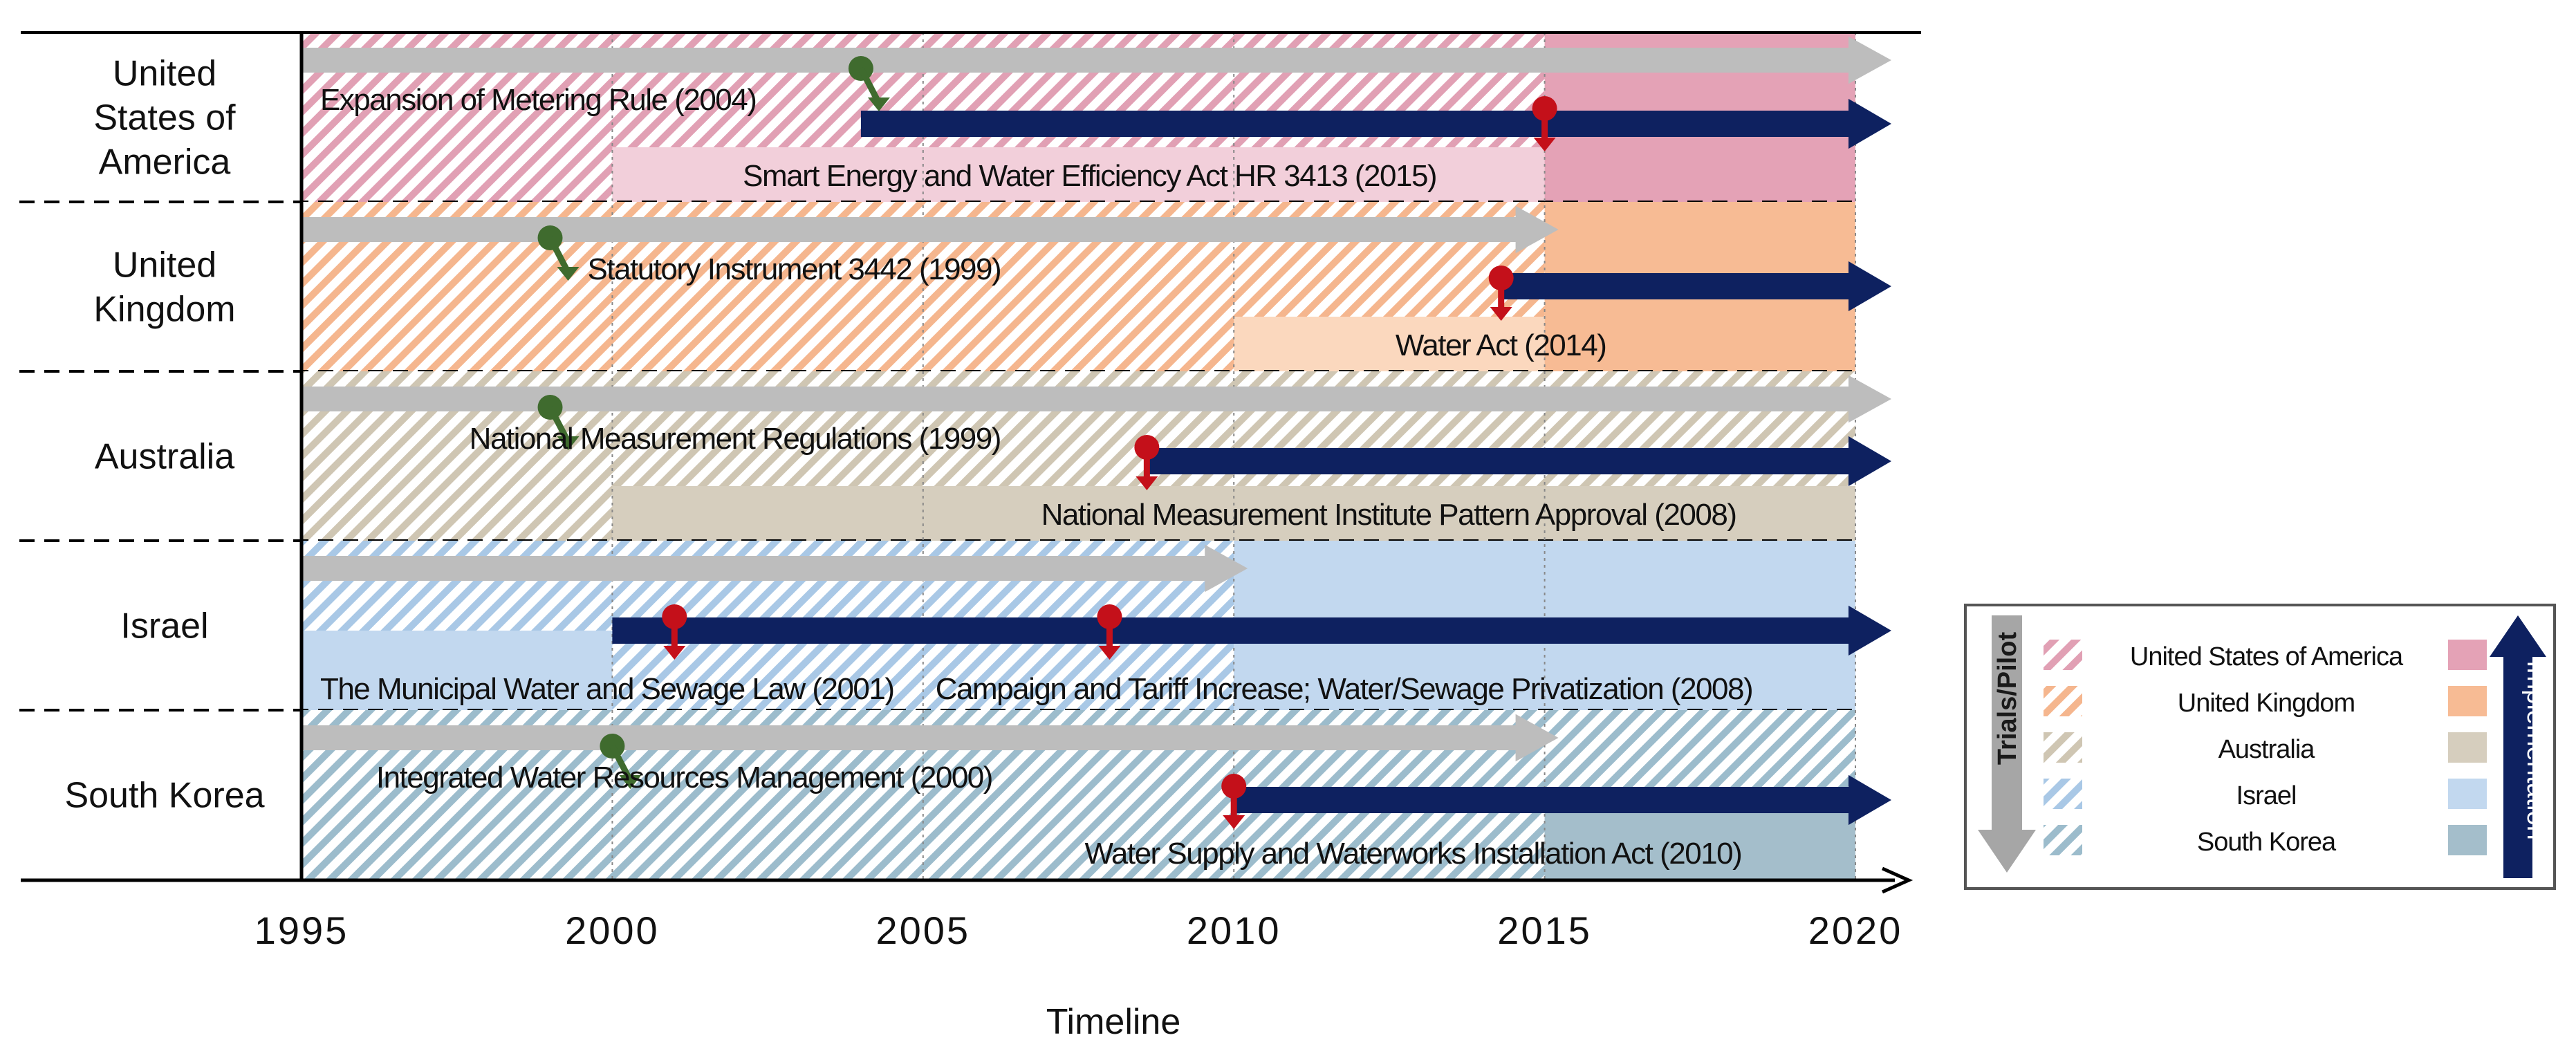 This screenshot has height=1060, width=2576. I want to click on row-label-usa: America, so click(165, 162).